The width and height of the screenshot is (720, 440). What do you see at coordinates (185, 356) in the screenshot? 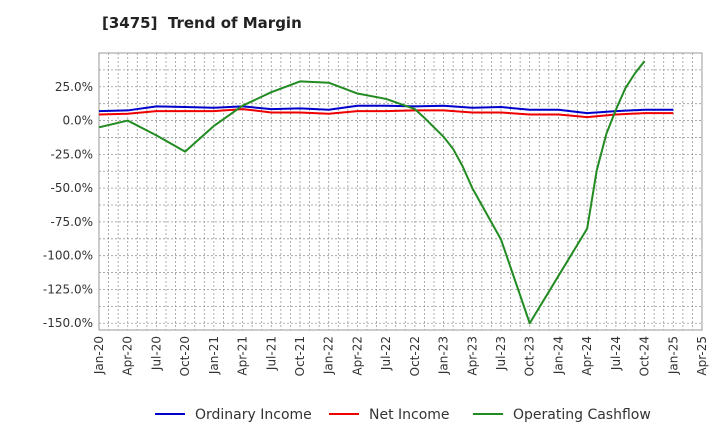
I see `x-tick-label: Oct-20` at bounding box center [185, 356].